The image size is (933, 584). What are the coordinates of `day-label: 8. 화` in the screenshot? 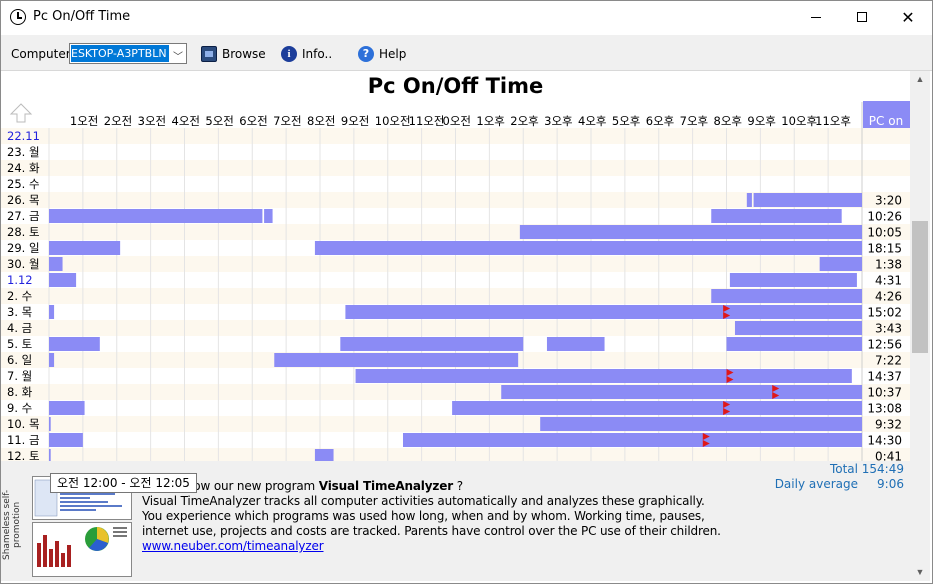 It's located at (20, 392).